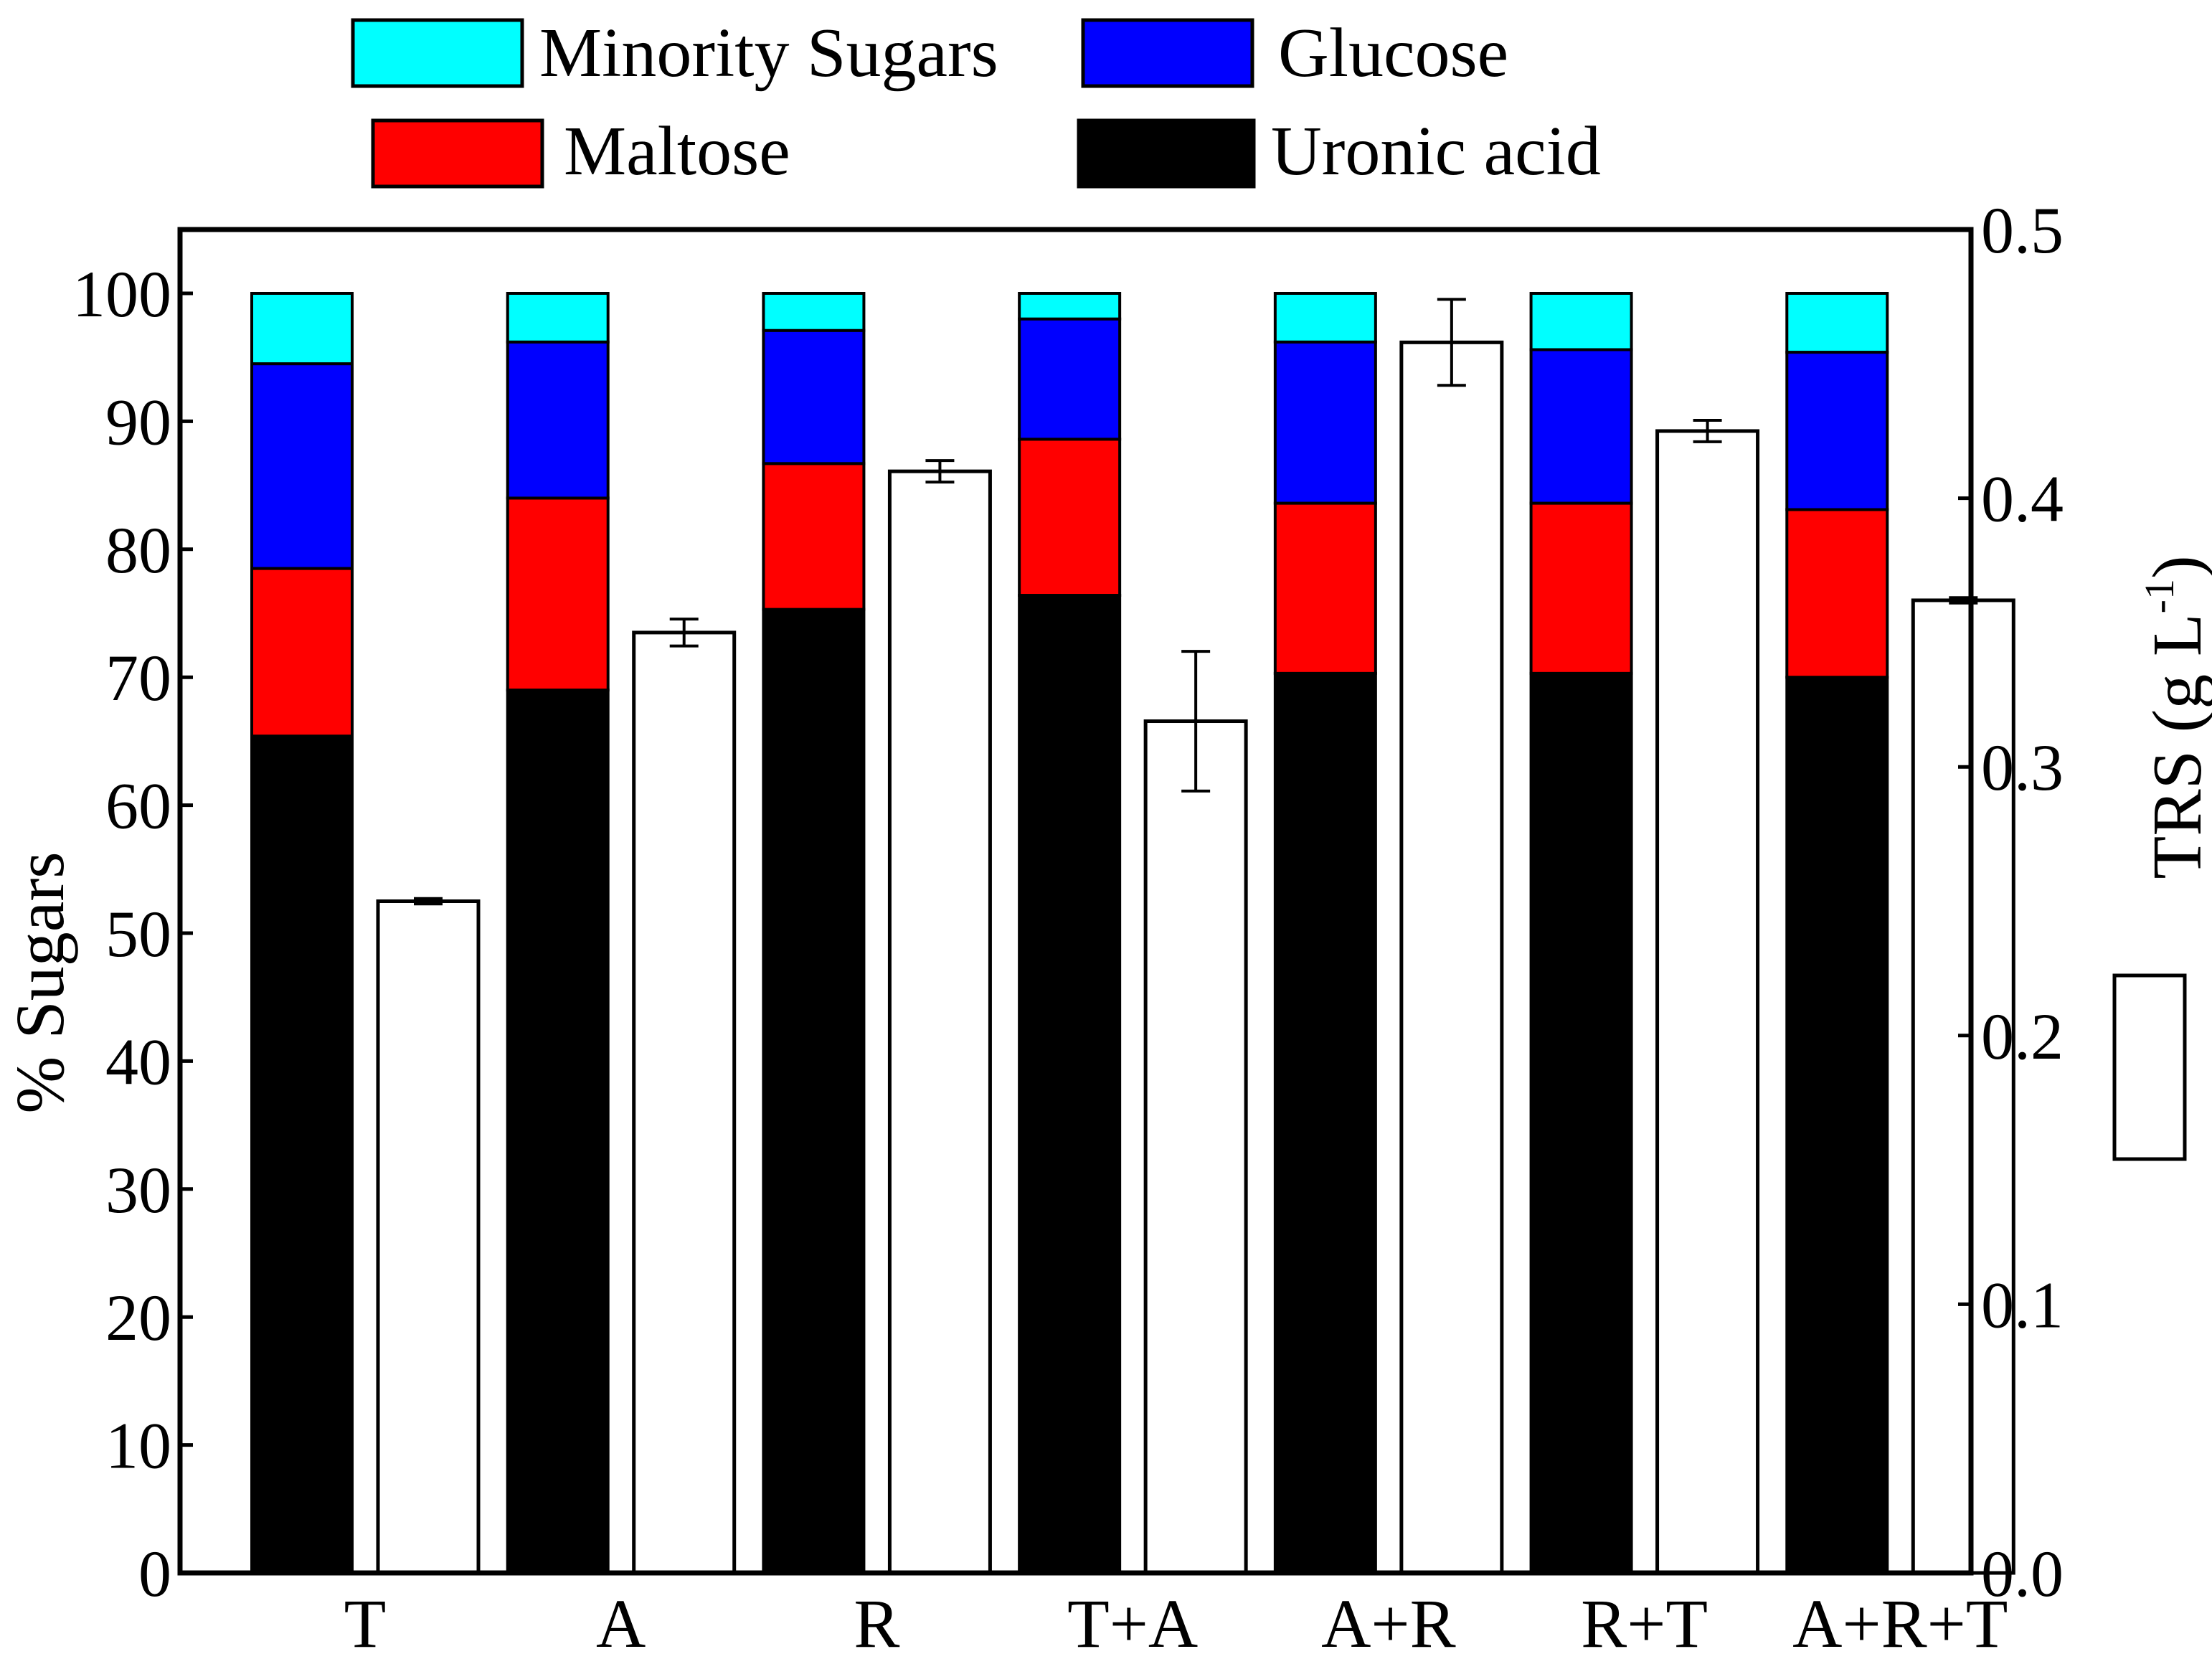 This screenshot has height=1659, width=2212. What do you see at coordinates (1436, 151) in the screenshot?
I see `legend-label-uronic-acid: Uronic acid` at bounding box center [1436, 151].